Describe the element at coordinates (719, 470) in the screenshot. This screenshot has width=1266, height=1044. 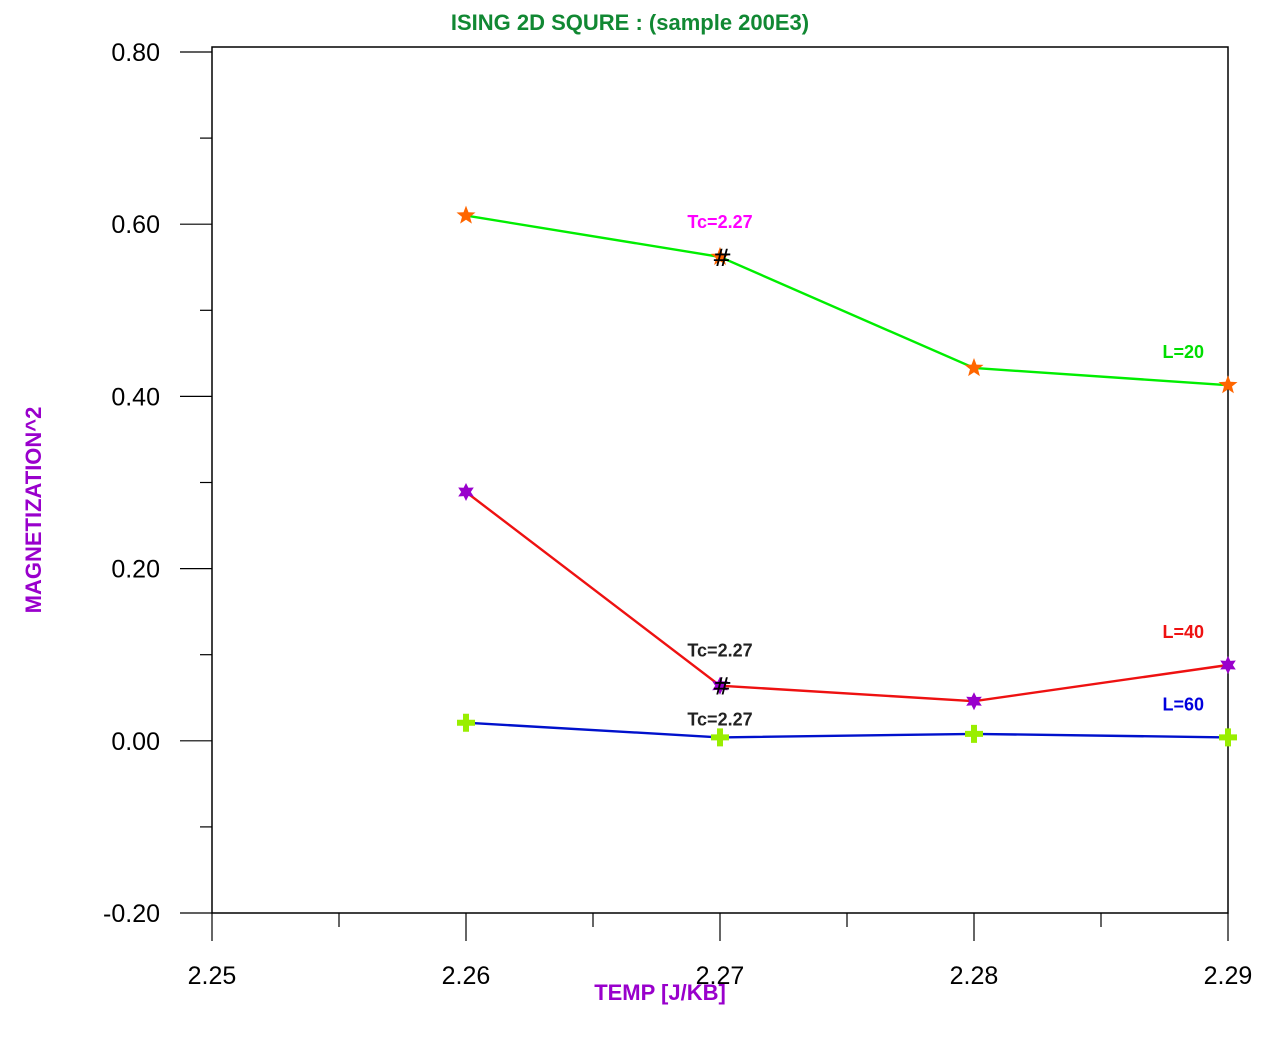
I see `annotations: Tc=2.27 # Tc=2.27 # Tc=2.27` at that location.